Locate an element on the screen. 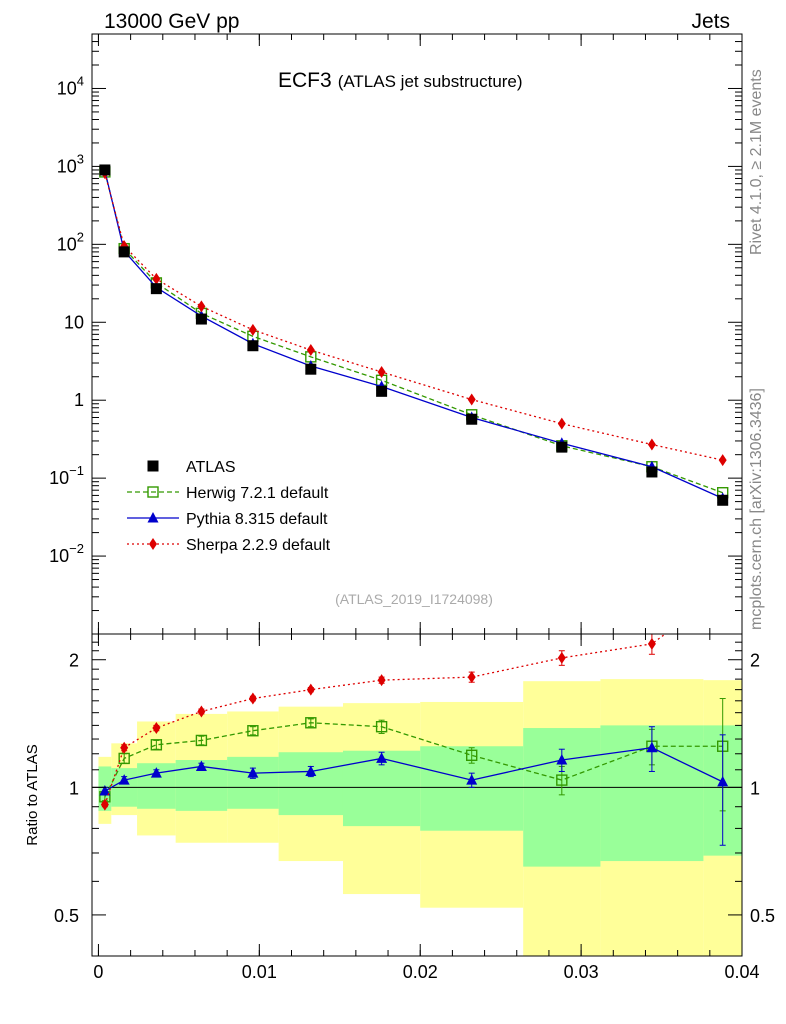 This screenshot has height=1024, width=786. plot-title-main: ECF3 is located at coordinates (305, 80).